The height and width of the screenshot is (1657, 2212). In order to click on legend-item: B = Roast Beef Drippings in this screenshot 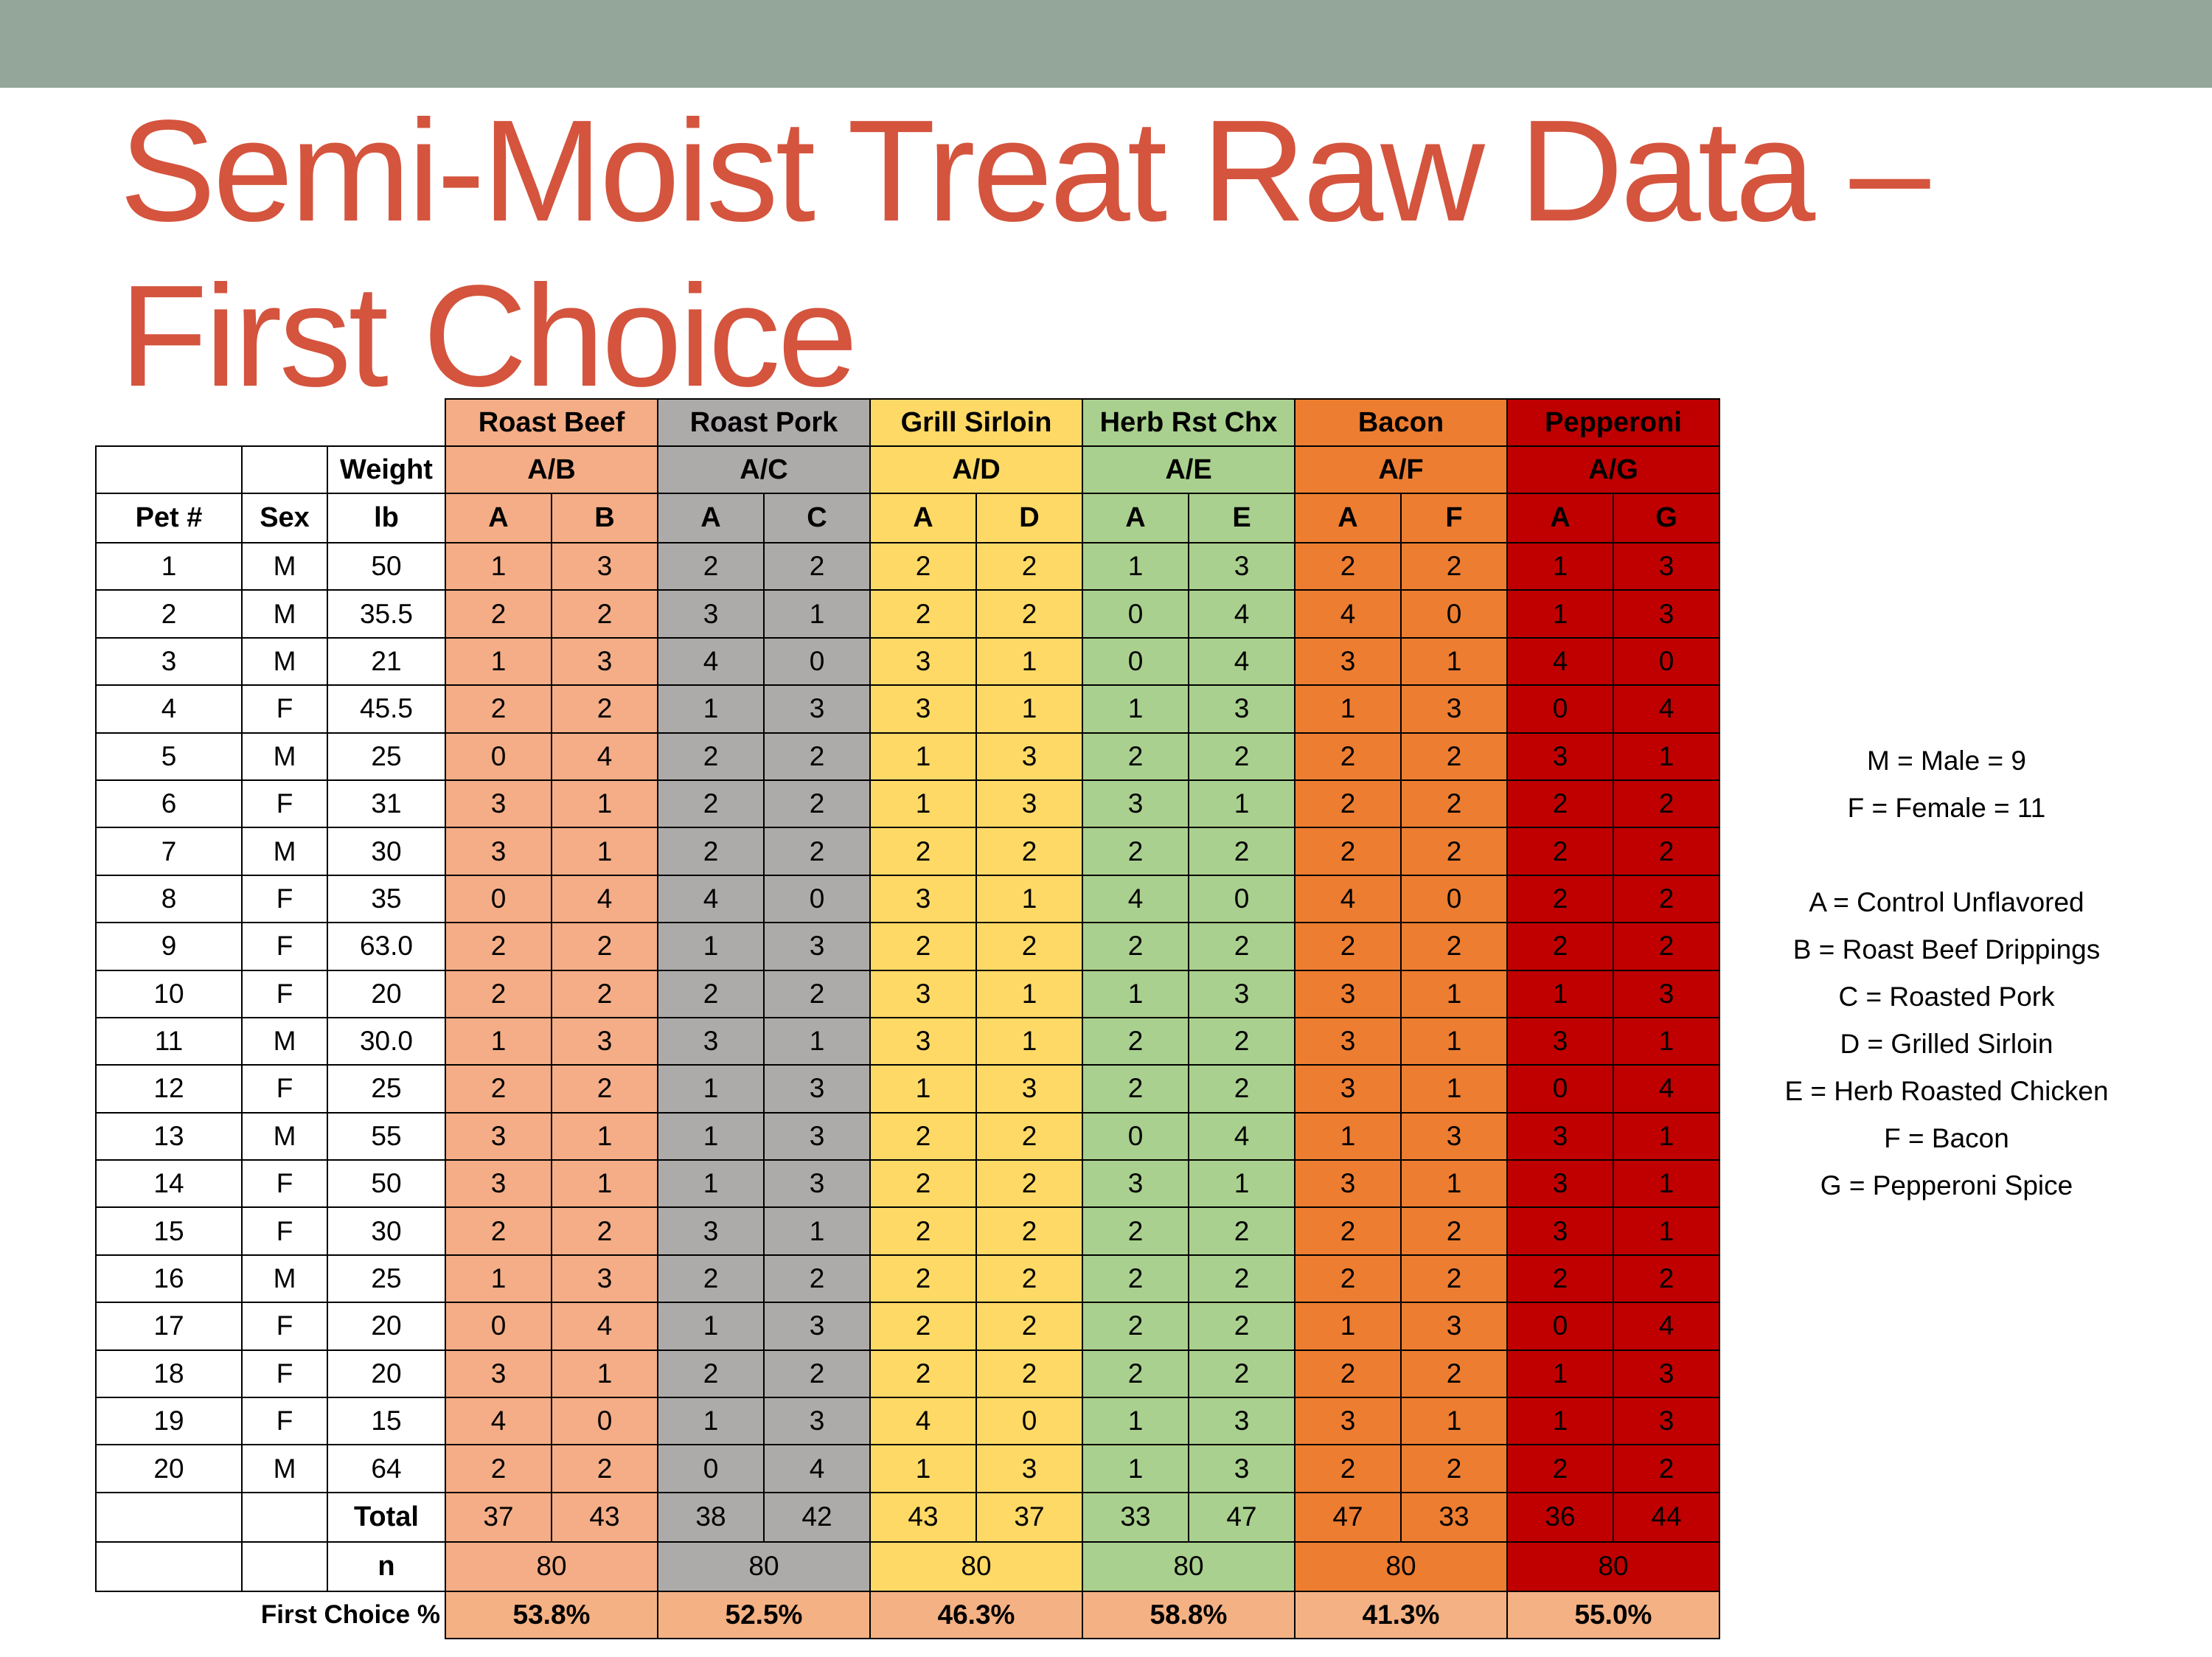, I will do `click(1946, 949)`.